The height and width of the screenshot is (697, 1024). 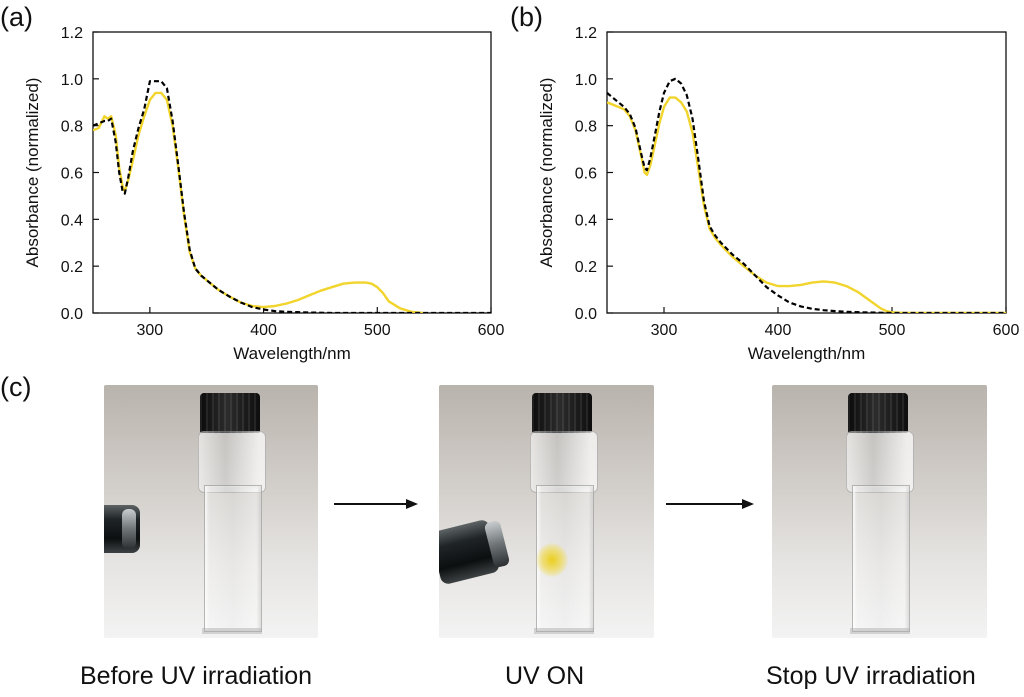 I want to click on uv-lamp-ring, so click(x=129, y=529).